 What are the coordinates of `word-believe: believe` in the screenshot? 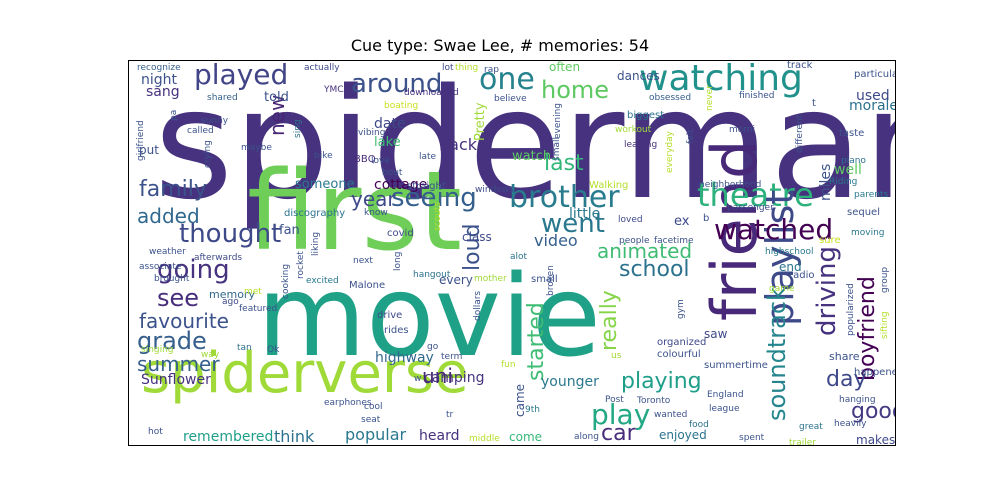 It's located at (510, 99).